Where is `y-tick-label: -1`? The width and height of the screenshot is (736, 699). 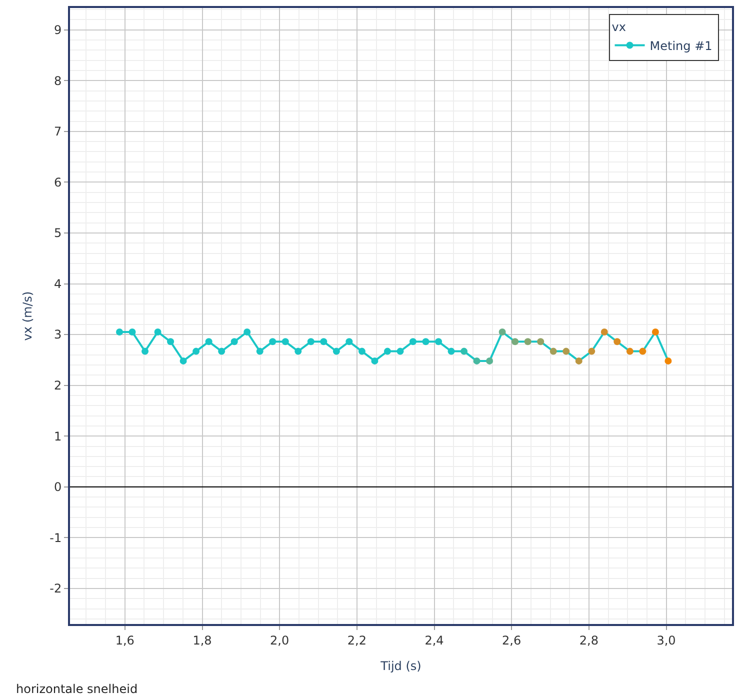
y-tick-label: -1 is located at coordinates (56, 537).